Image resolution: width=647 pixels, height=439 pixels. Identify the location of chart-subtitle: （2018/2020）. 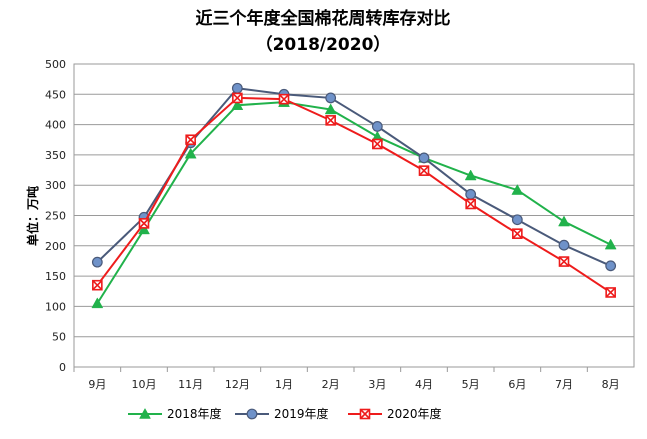
(323, 44).